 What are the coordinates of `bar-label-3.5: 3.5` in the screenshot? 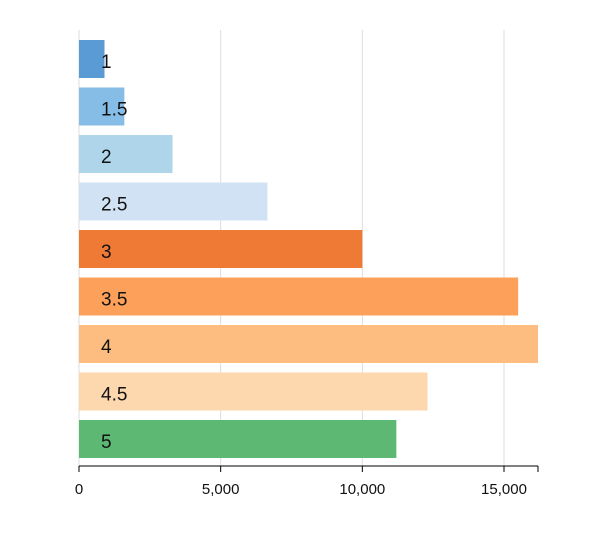 It's located at (114, 300).